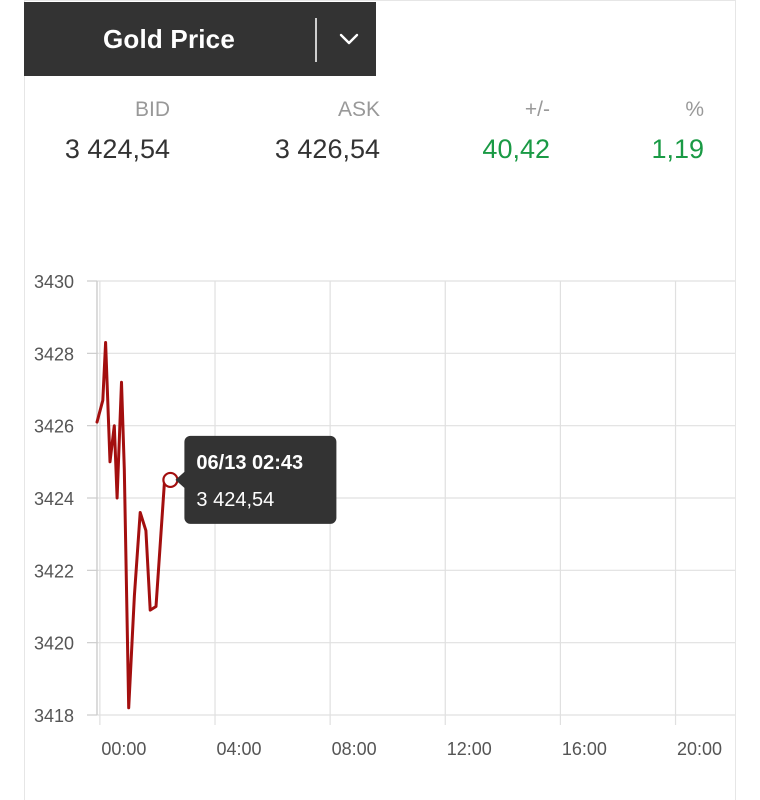  What do you see at coordinates (317, 131) in the screenshot?
I see `ask-quote: ASK 3 426,54` at bounding box center [317, 131].